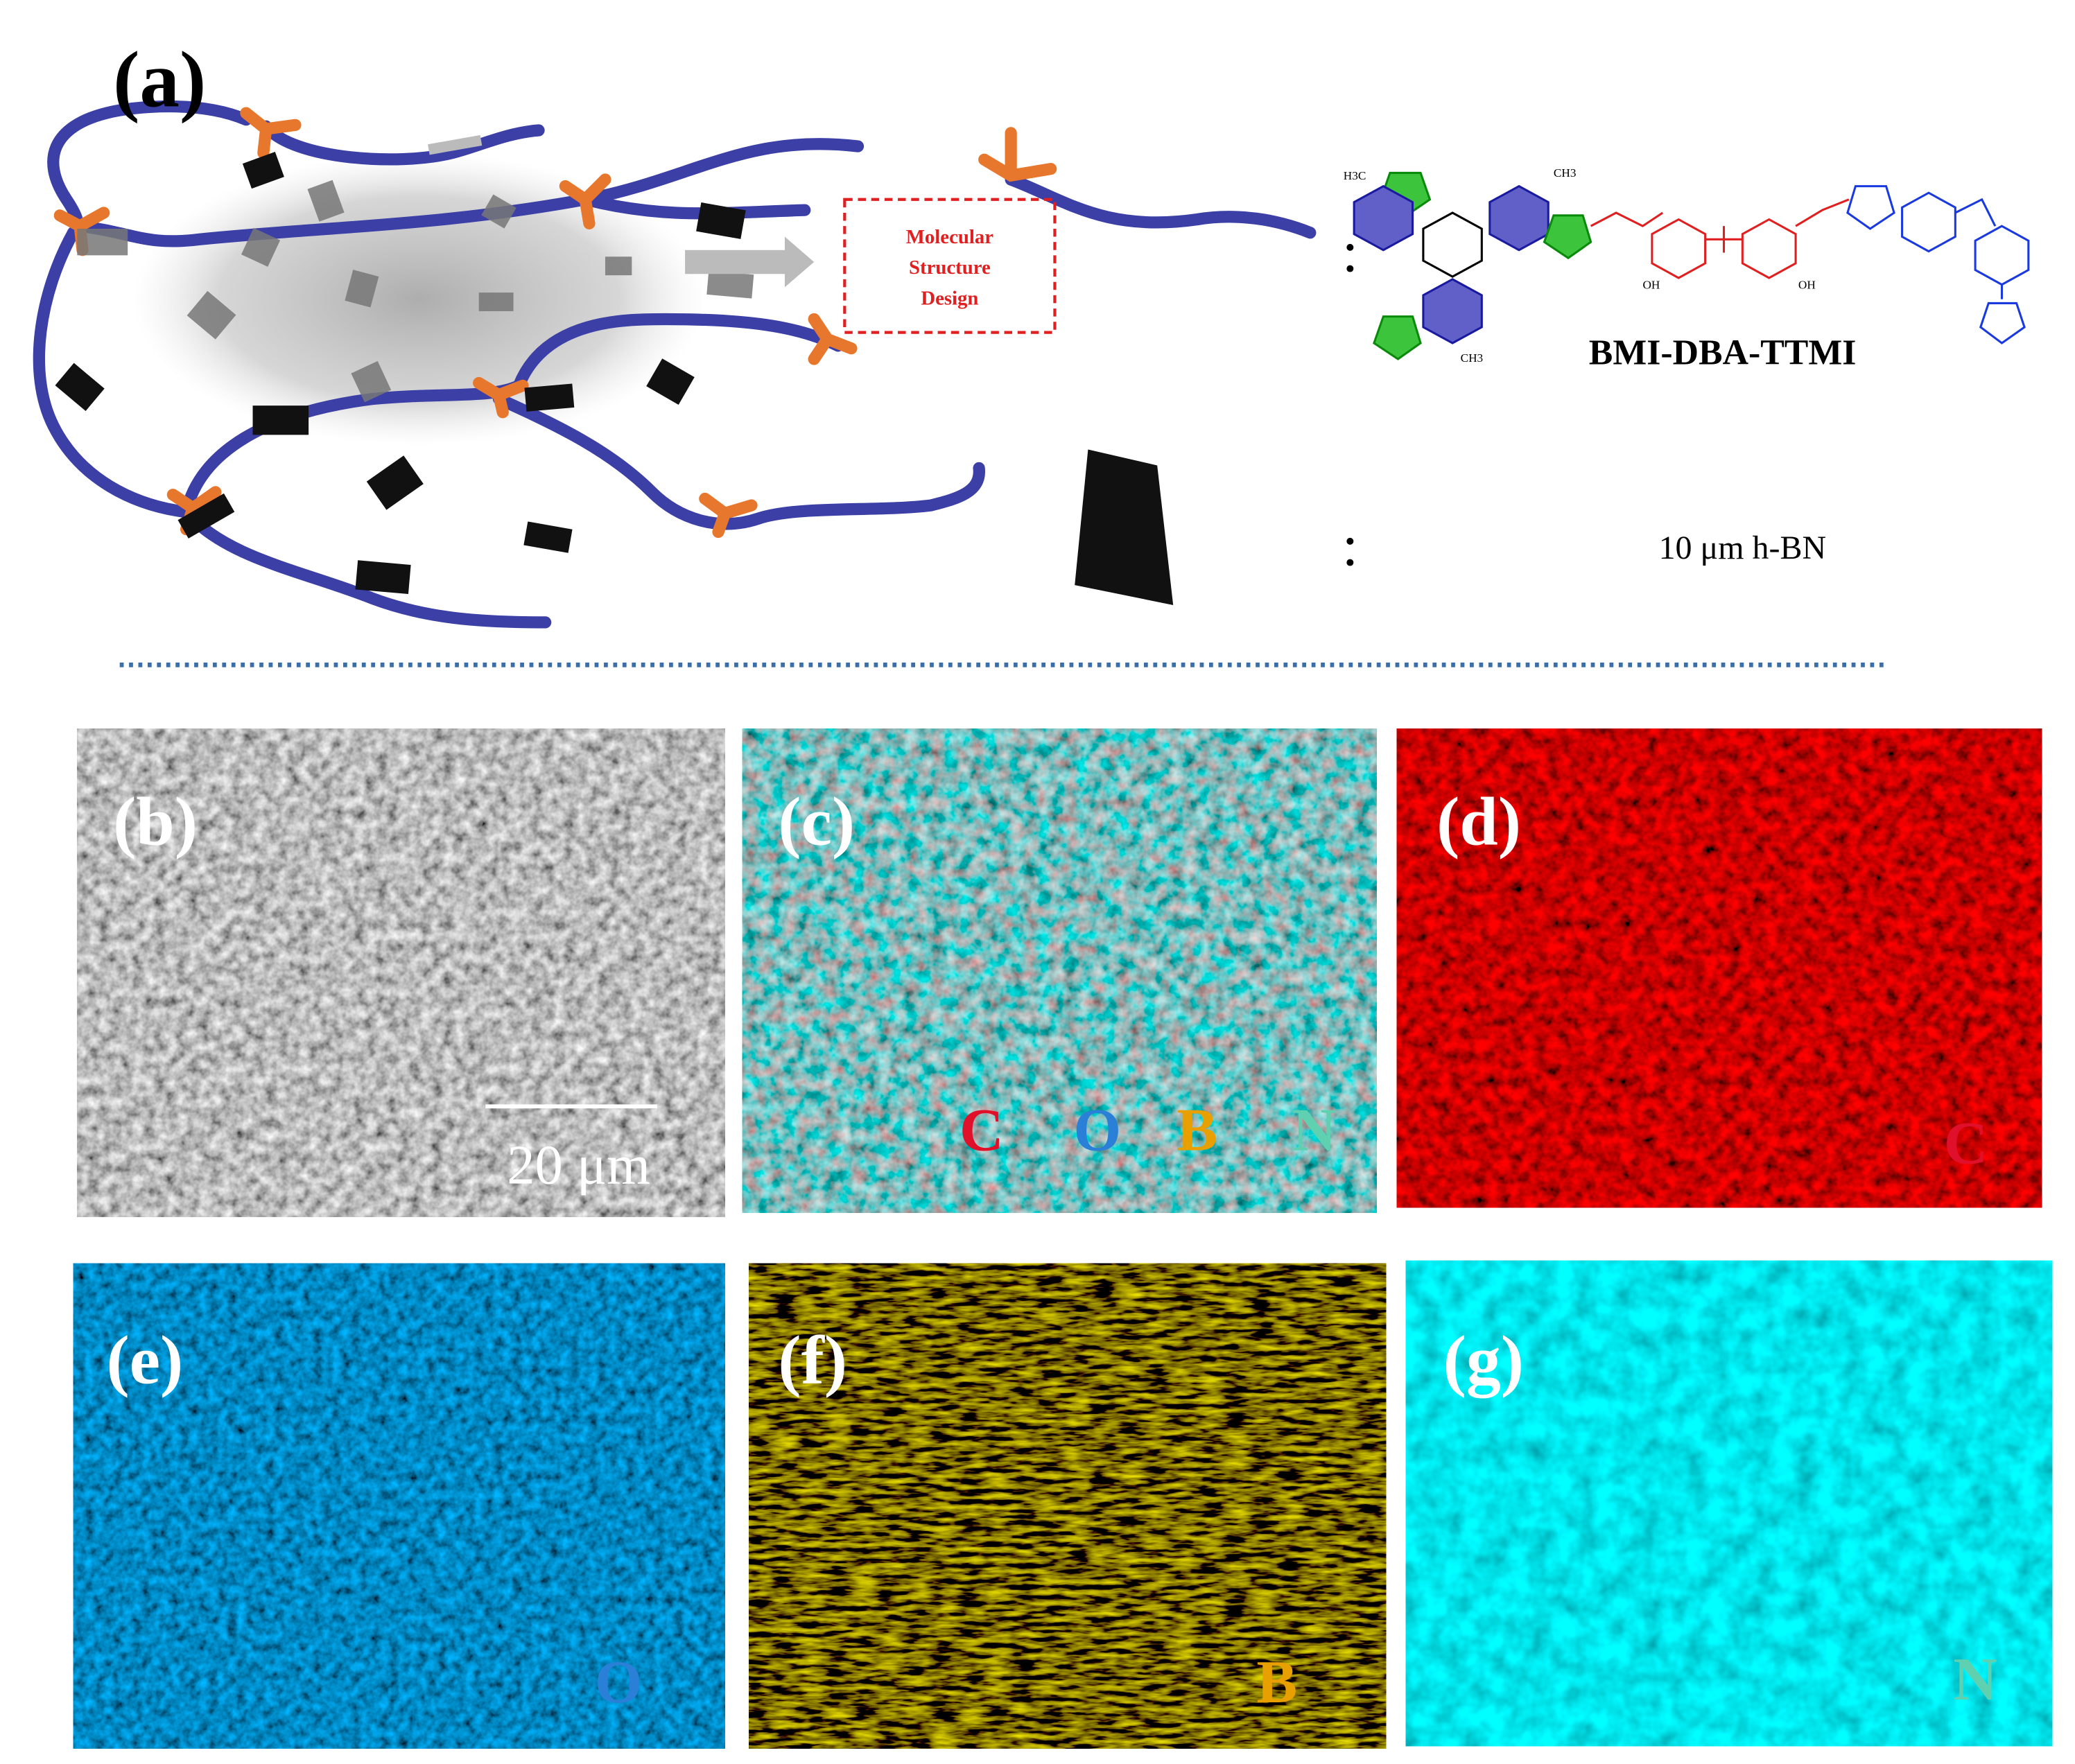 Image resolution: width=2075 pixels, height=1764 pixels. I want to click on scale-bar-label: 20 μm, so click(579, 1165).